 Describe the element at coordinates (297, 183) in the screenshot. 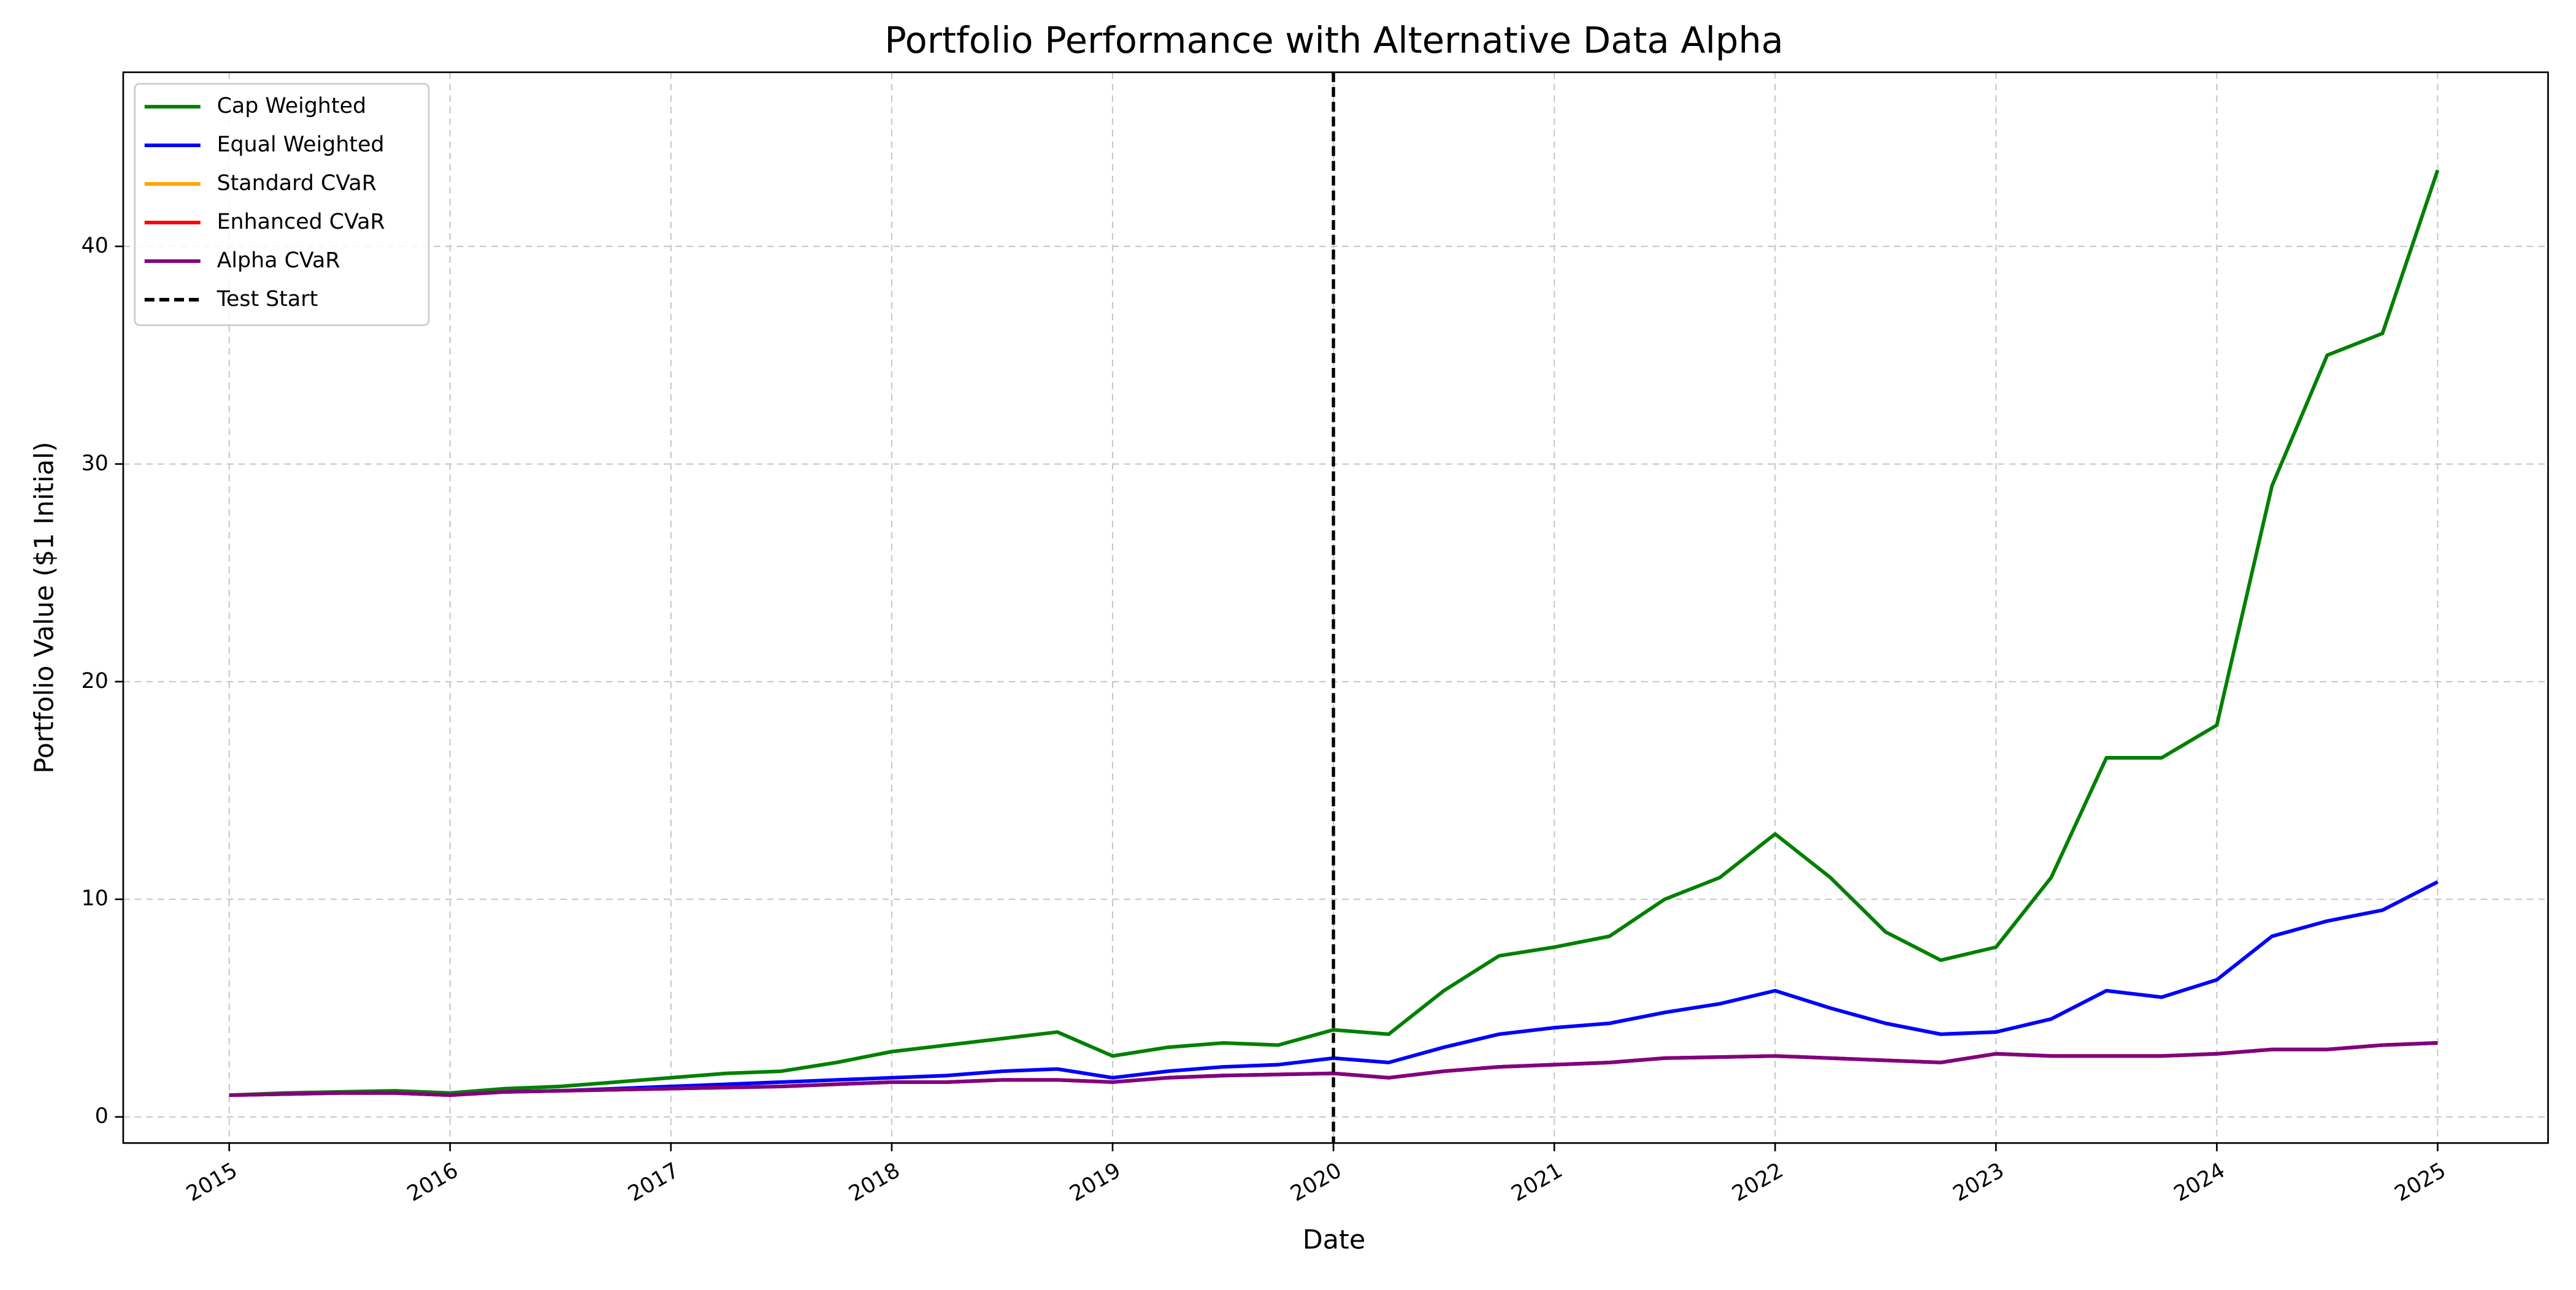

I see `legend-label: Standard CVaR` at that location.